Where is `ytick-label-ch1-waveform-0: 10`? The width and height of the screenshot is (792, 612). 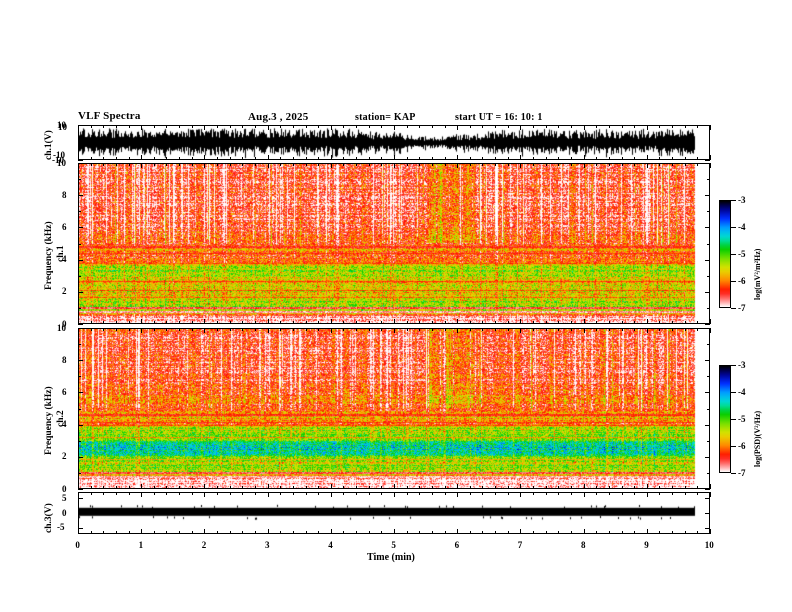
ytick-label-ch1-waveform-0: 10 is located at coordinates (61, 124).